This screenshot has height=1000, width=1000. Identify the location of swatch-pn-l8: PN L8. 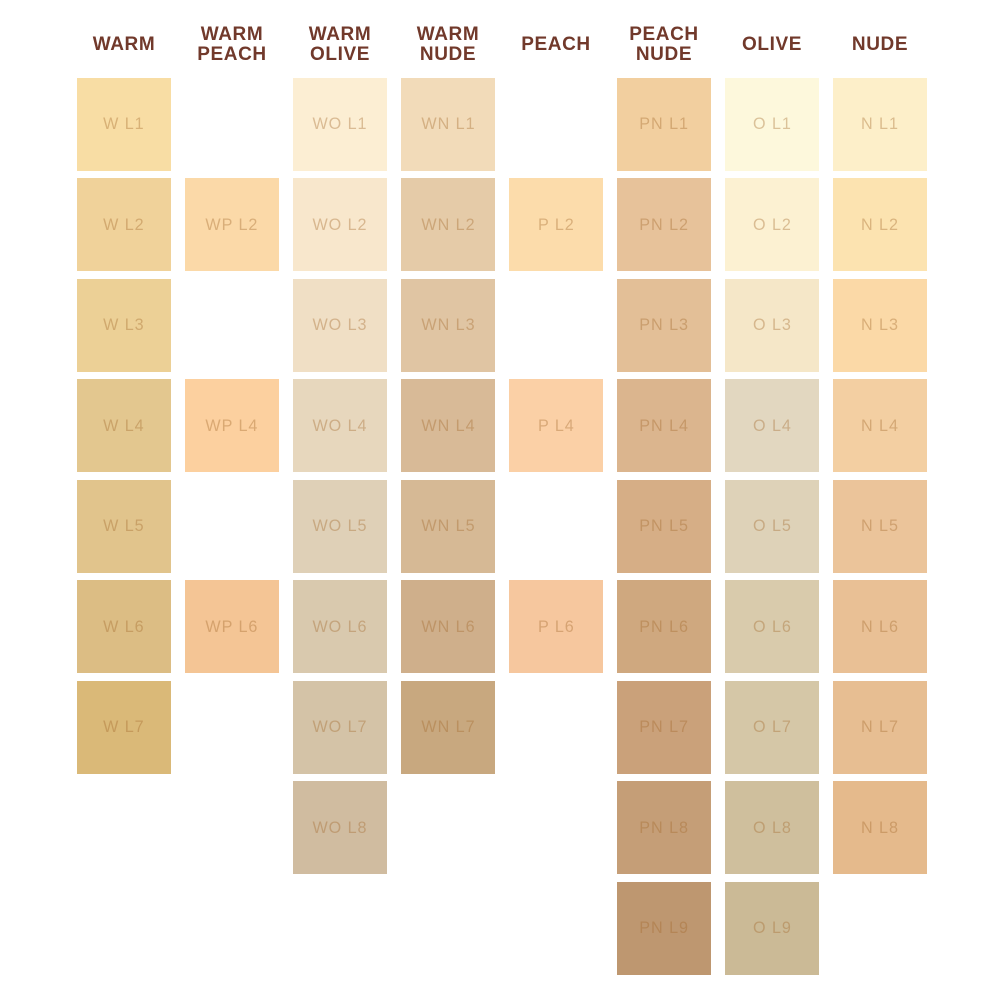
(664, 827).